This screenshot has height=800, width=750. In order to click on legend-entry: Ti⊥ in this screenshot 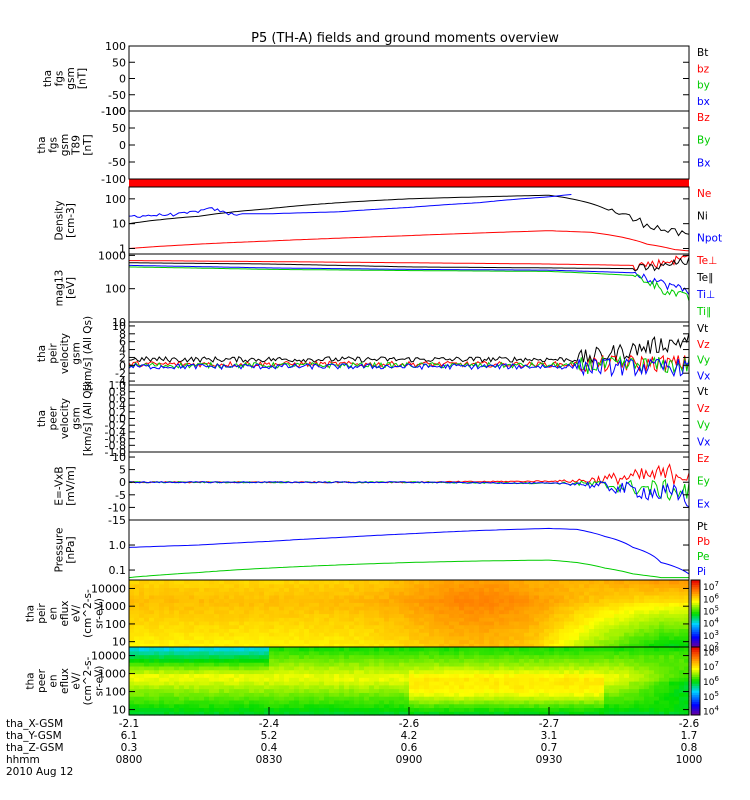, I will do `click(705, 295)`.